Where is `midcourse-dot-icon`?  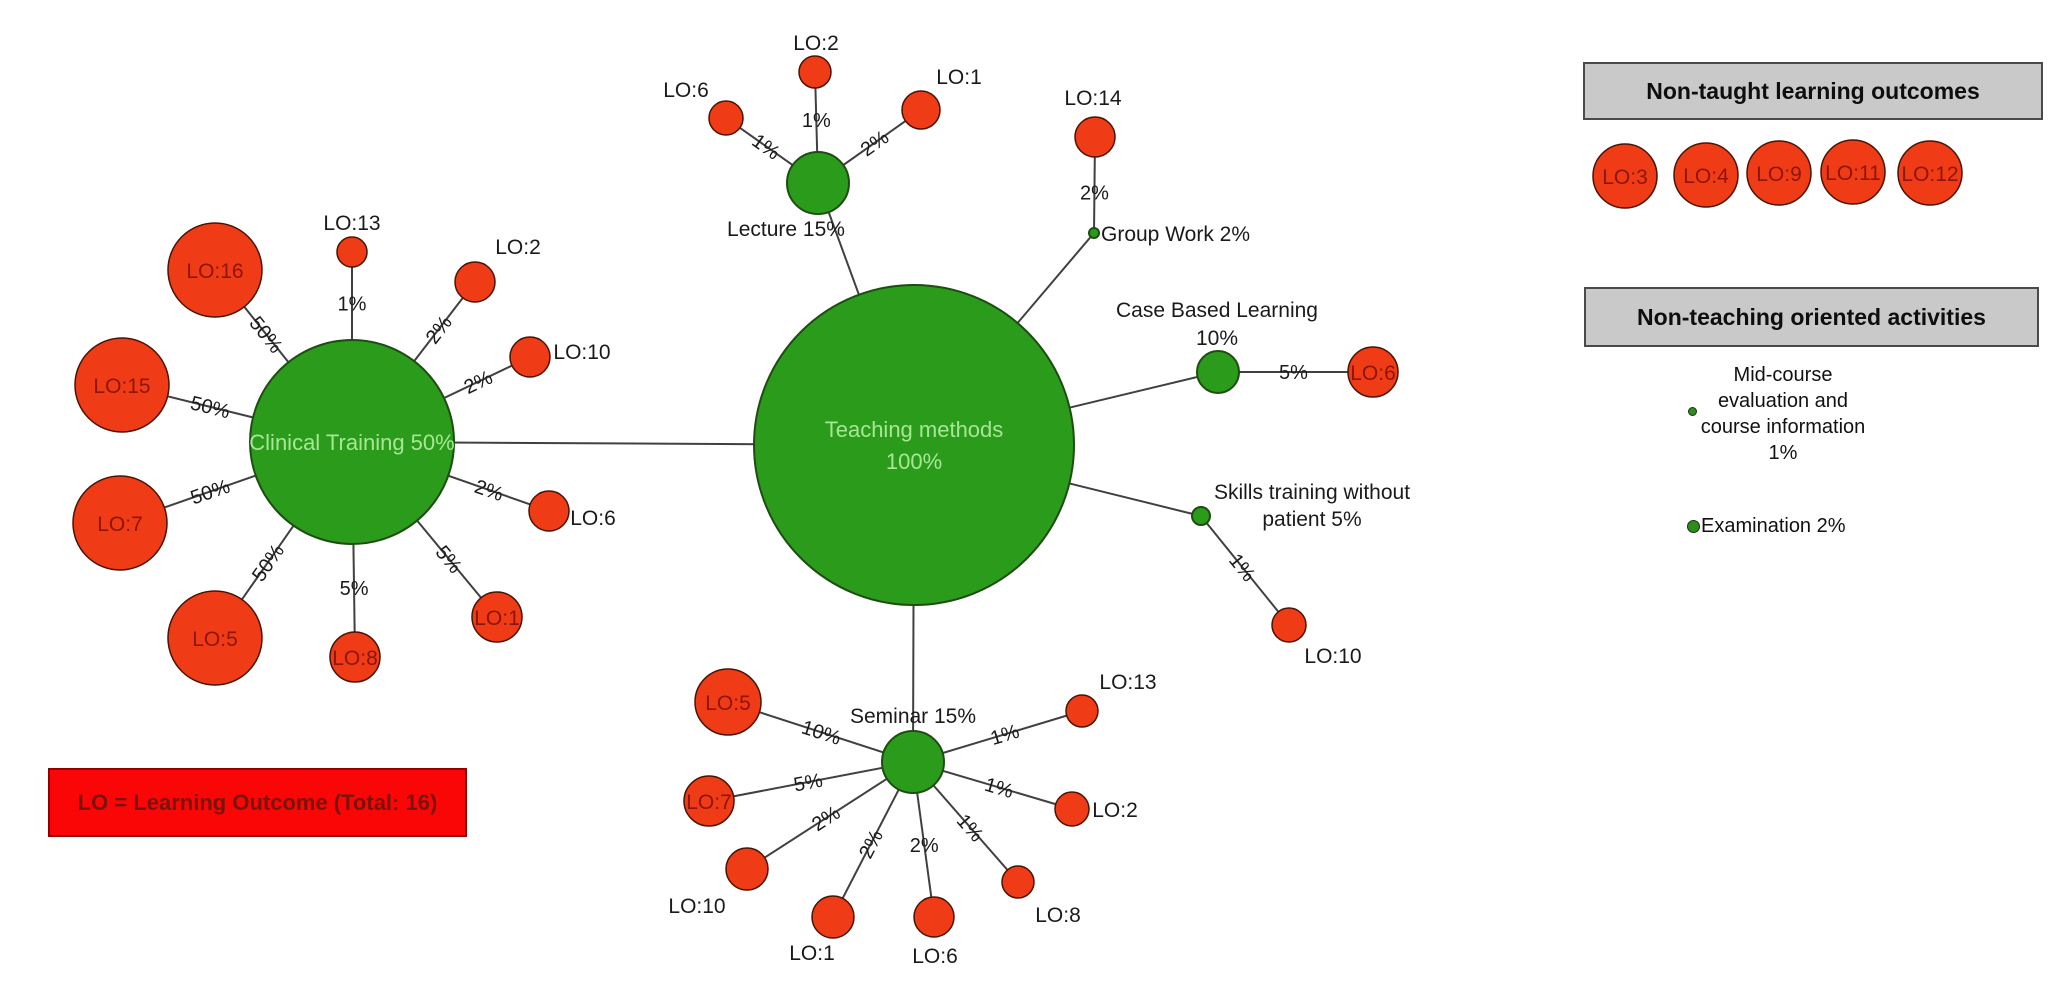 midcourse-dot-icon is located at coordinates (1692, 411).